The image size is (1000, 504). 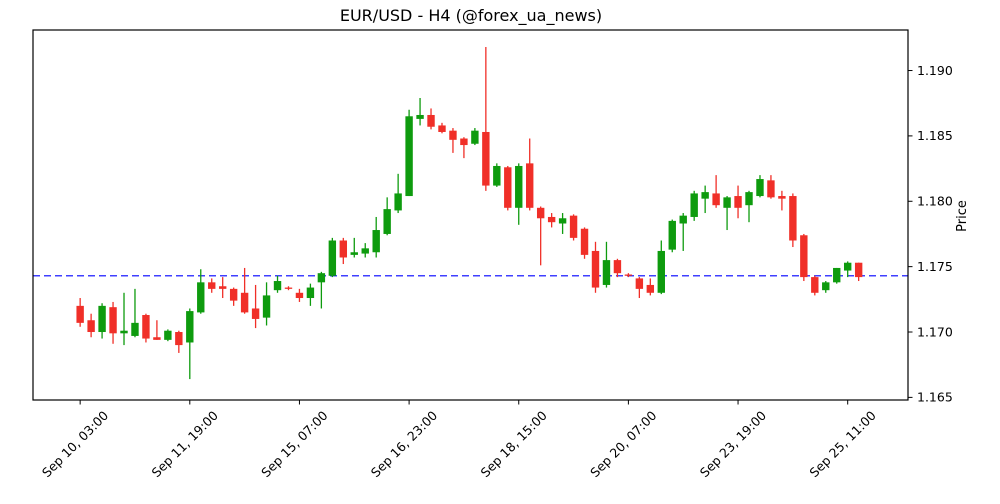 I want to click on y-tick-label: 1.185, so click(x=935, y=135).